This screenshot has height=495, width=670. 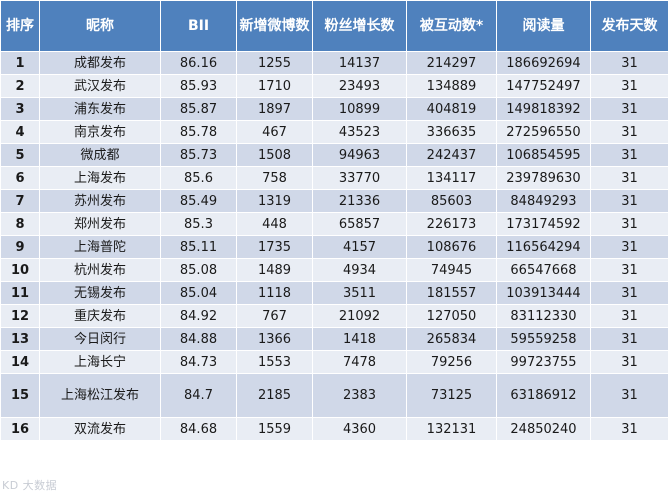 I want to click on cell-reads: 186692694, so click(x=543, y=63).